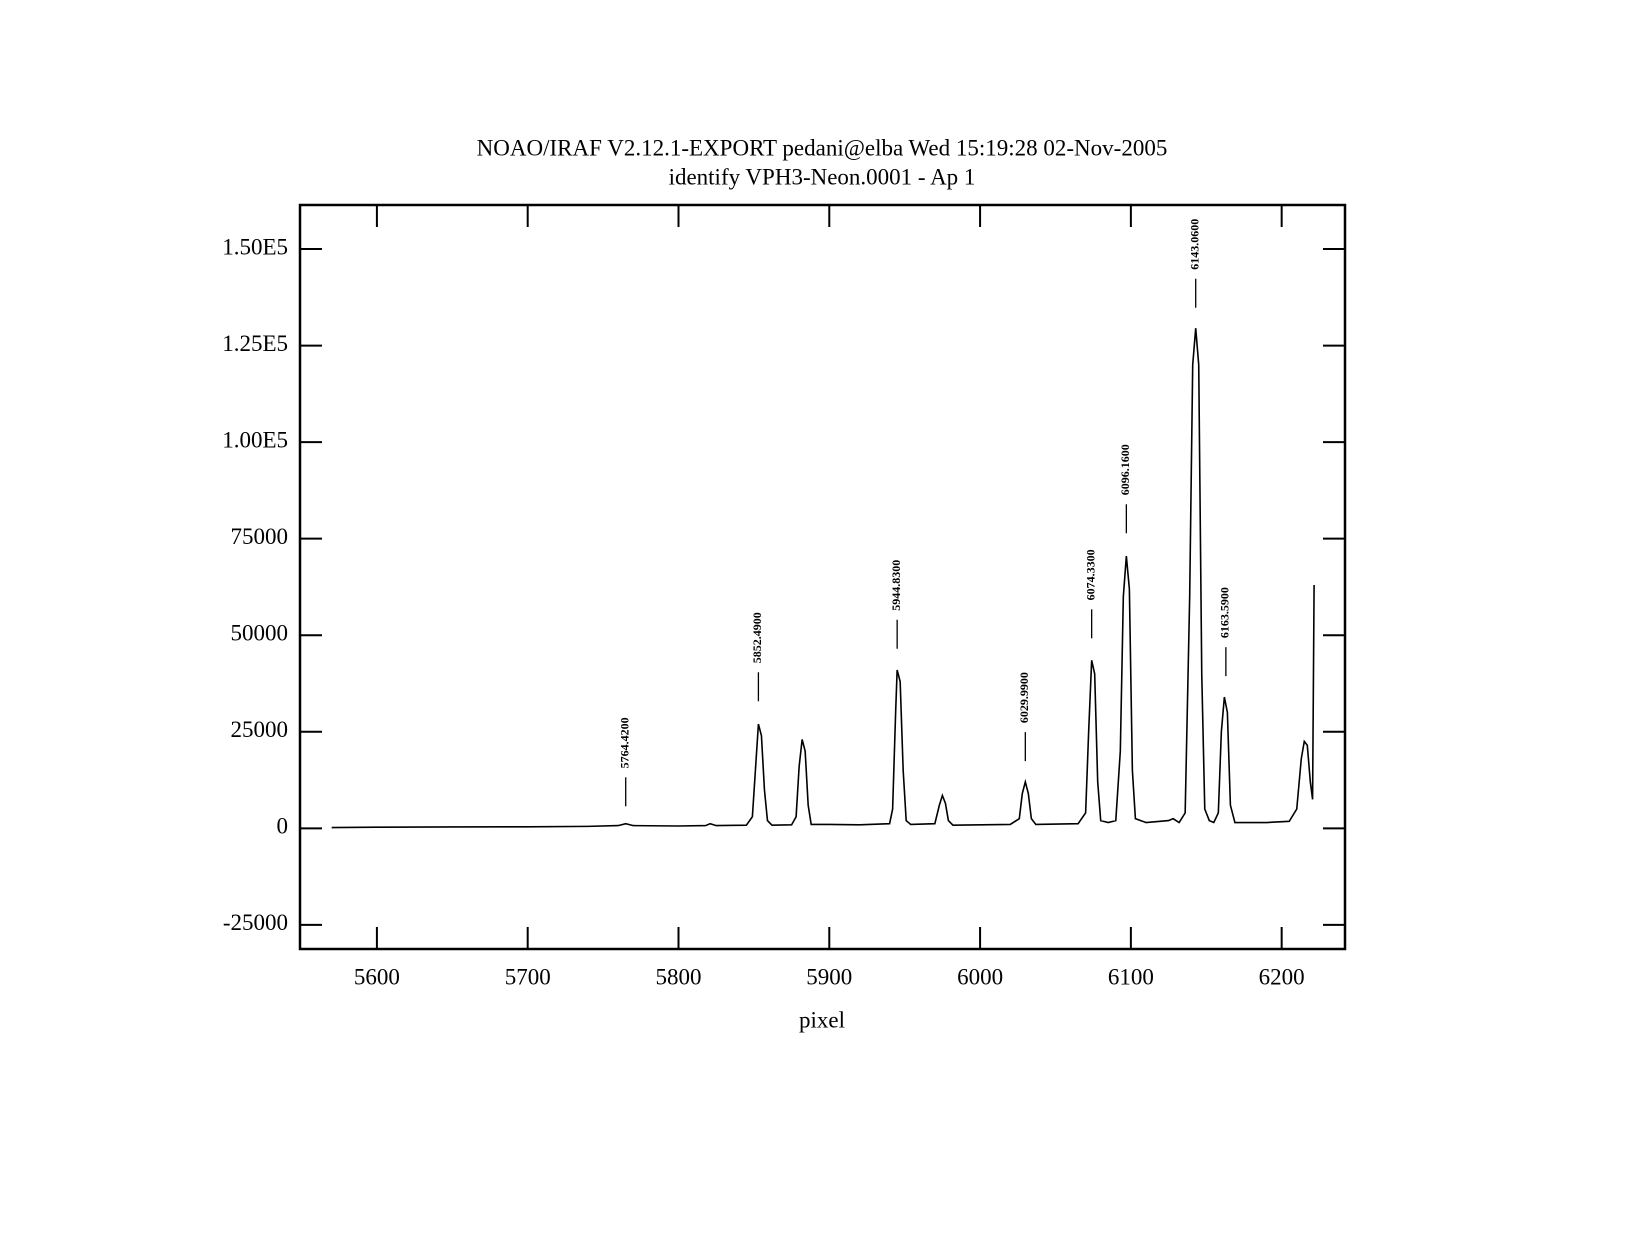 The width and height of the screenshot is (1628, 1258). I want to click on x-tick-label: 6200, so click(1282, 976).